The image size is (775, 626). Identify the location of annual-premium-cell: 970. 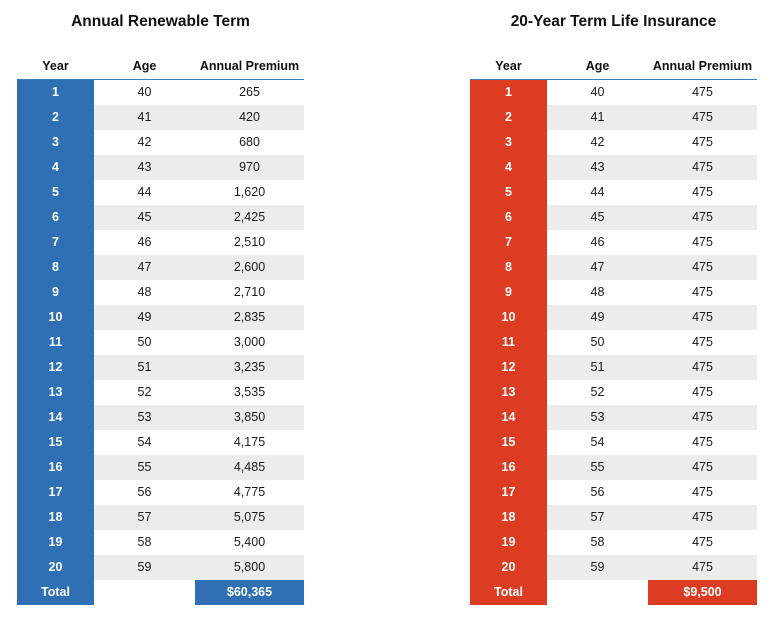
(249, 167).